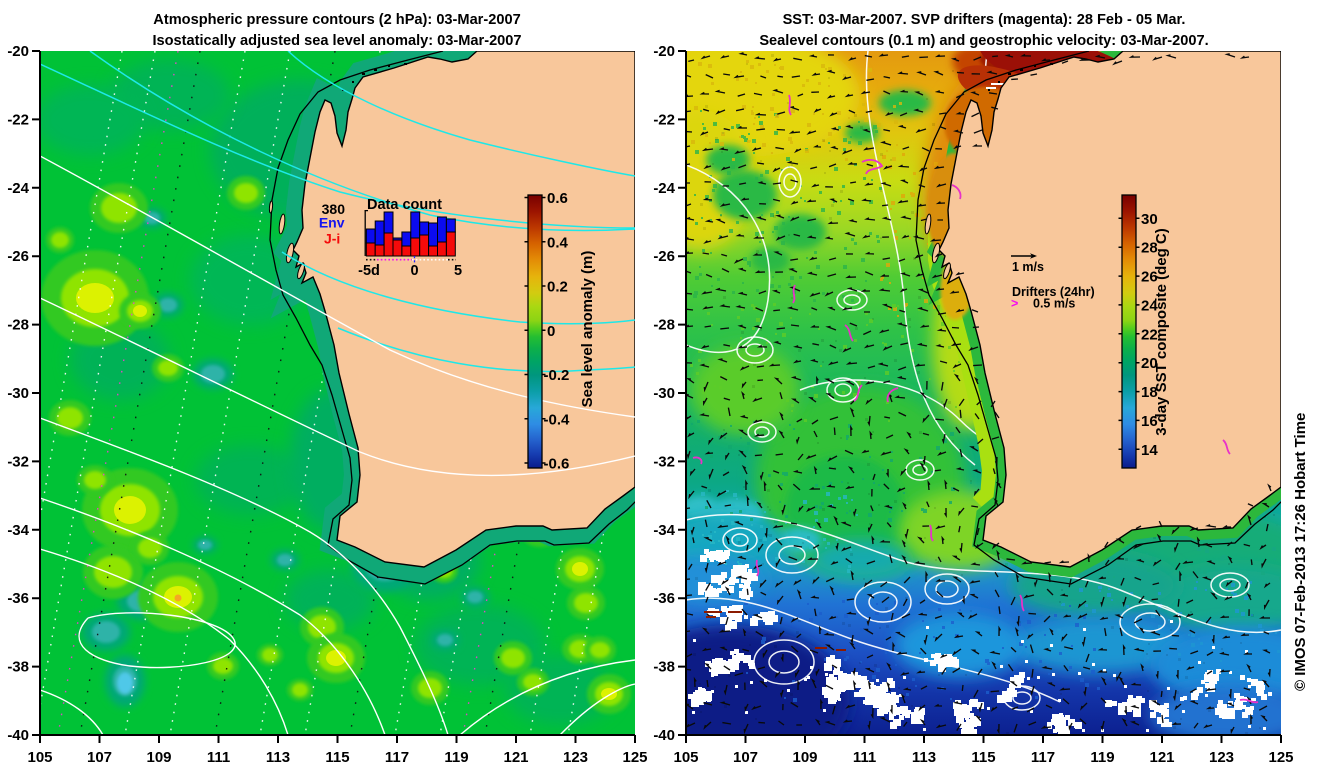 The image size is (1320, 780). What do you see at coordinates (1149, 392) in the screenshot?
I see `svg-text: 18` at bounding box center [1149, 392].